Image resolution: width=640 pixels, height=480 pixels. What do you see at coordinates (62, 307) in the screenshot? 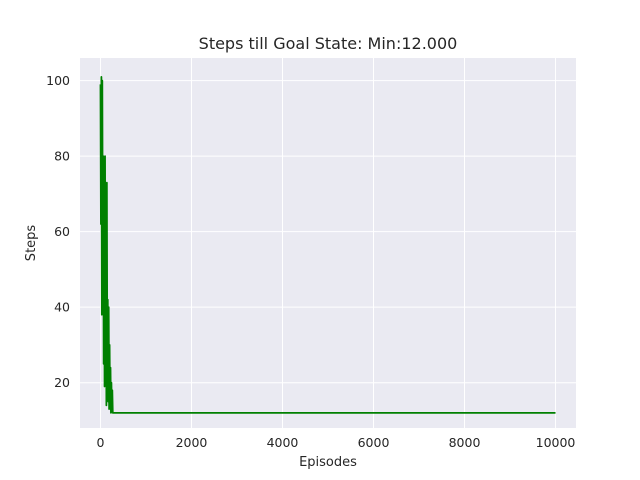
I see `y-tick-label: 40` at bounding box center [62, 307].